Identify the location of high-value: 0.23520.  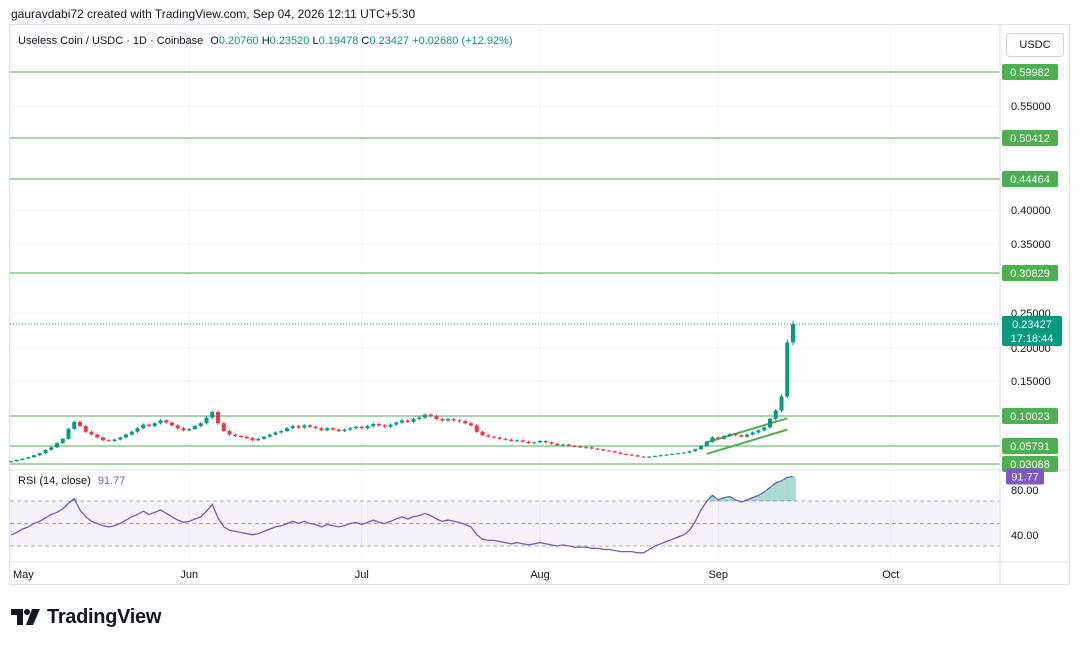
(289, 41).